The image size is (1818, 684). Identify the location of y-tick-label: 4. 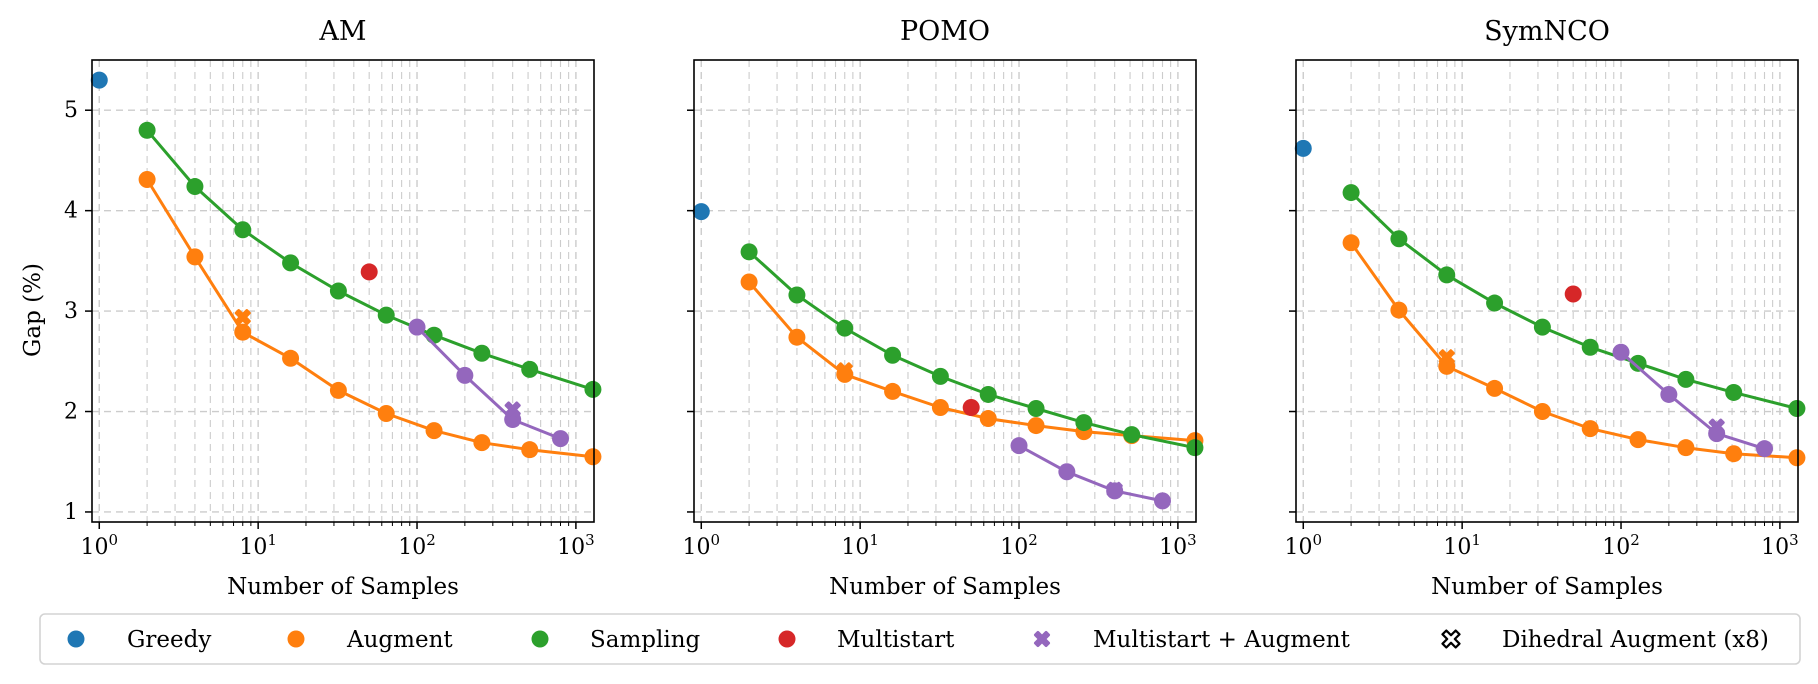
(71, 211).